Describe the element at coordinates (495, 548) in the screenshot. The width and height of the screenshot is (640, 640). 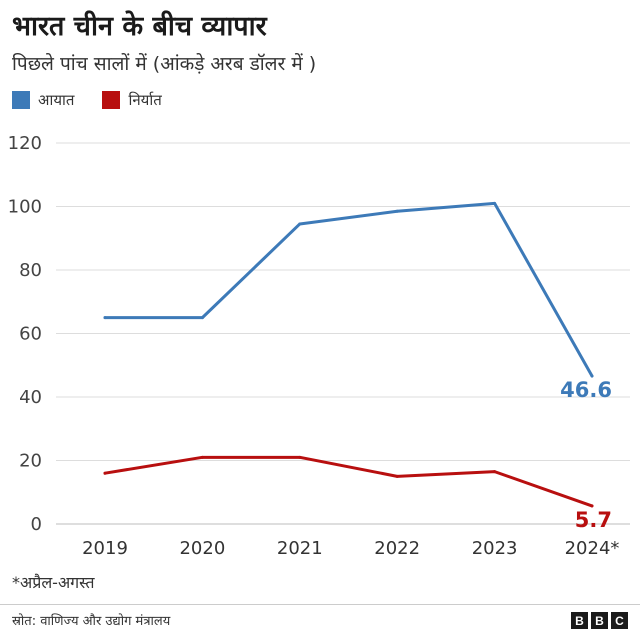
I see `x-tick-label: 2023` at that location.